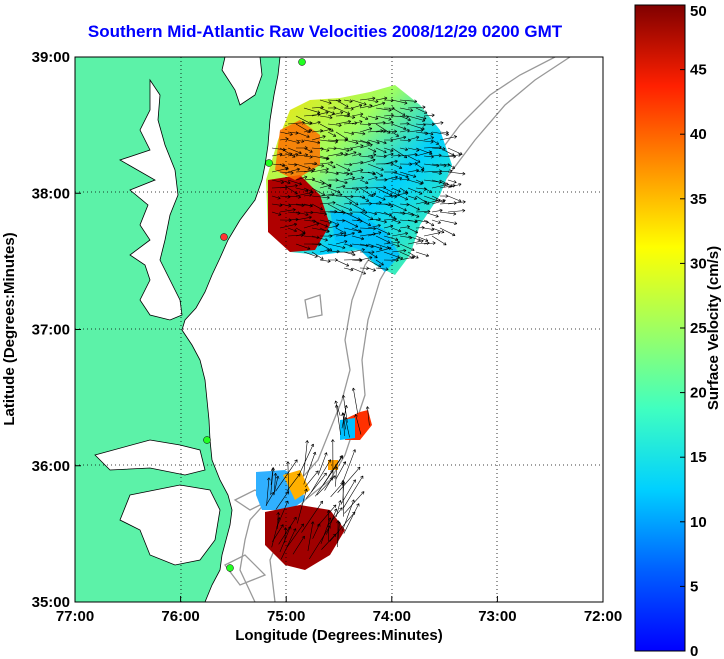  I want to click on y-axis-ticks: 35:00 36:00 37:00 38:00 39:00, so click(56, 330).